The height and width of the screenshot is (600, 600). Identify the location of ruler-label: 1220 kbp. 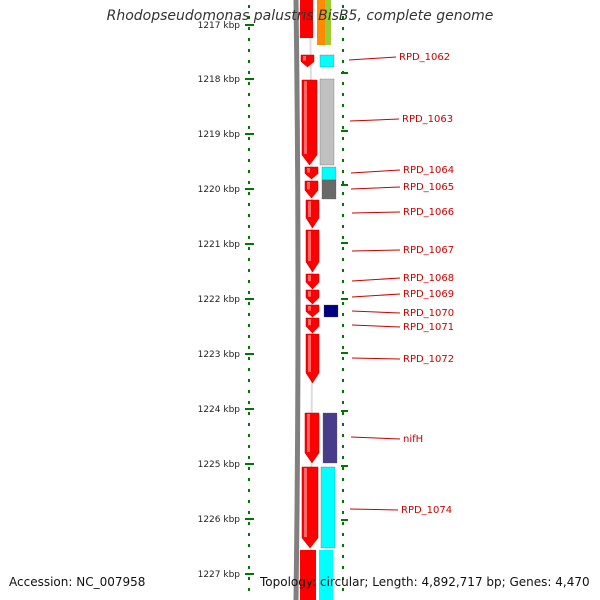
(219, 190).